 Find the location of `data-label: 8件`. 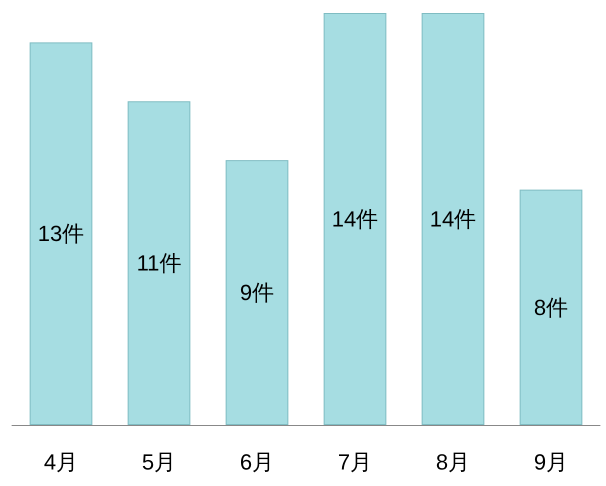

data-label: 8件 is located at coordinates (551, 307).